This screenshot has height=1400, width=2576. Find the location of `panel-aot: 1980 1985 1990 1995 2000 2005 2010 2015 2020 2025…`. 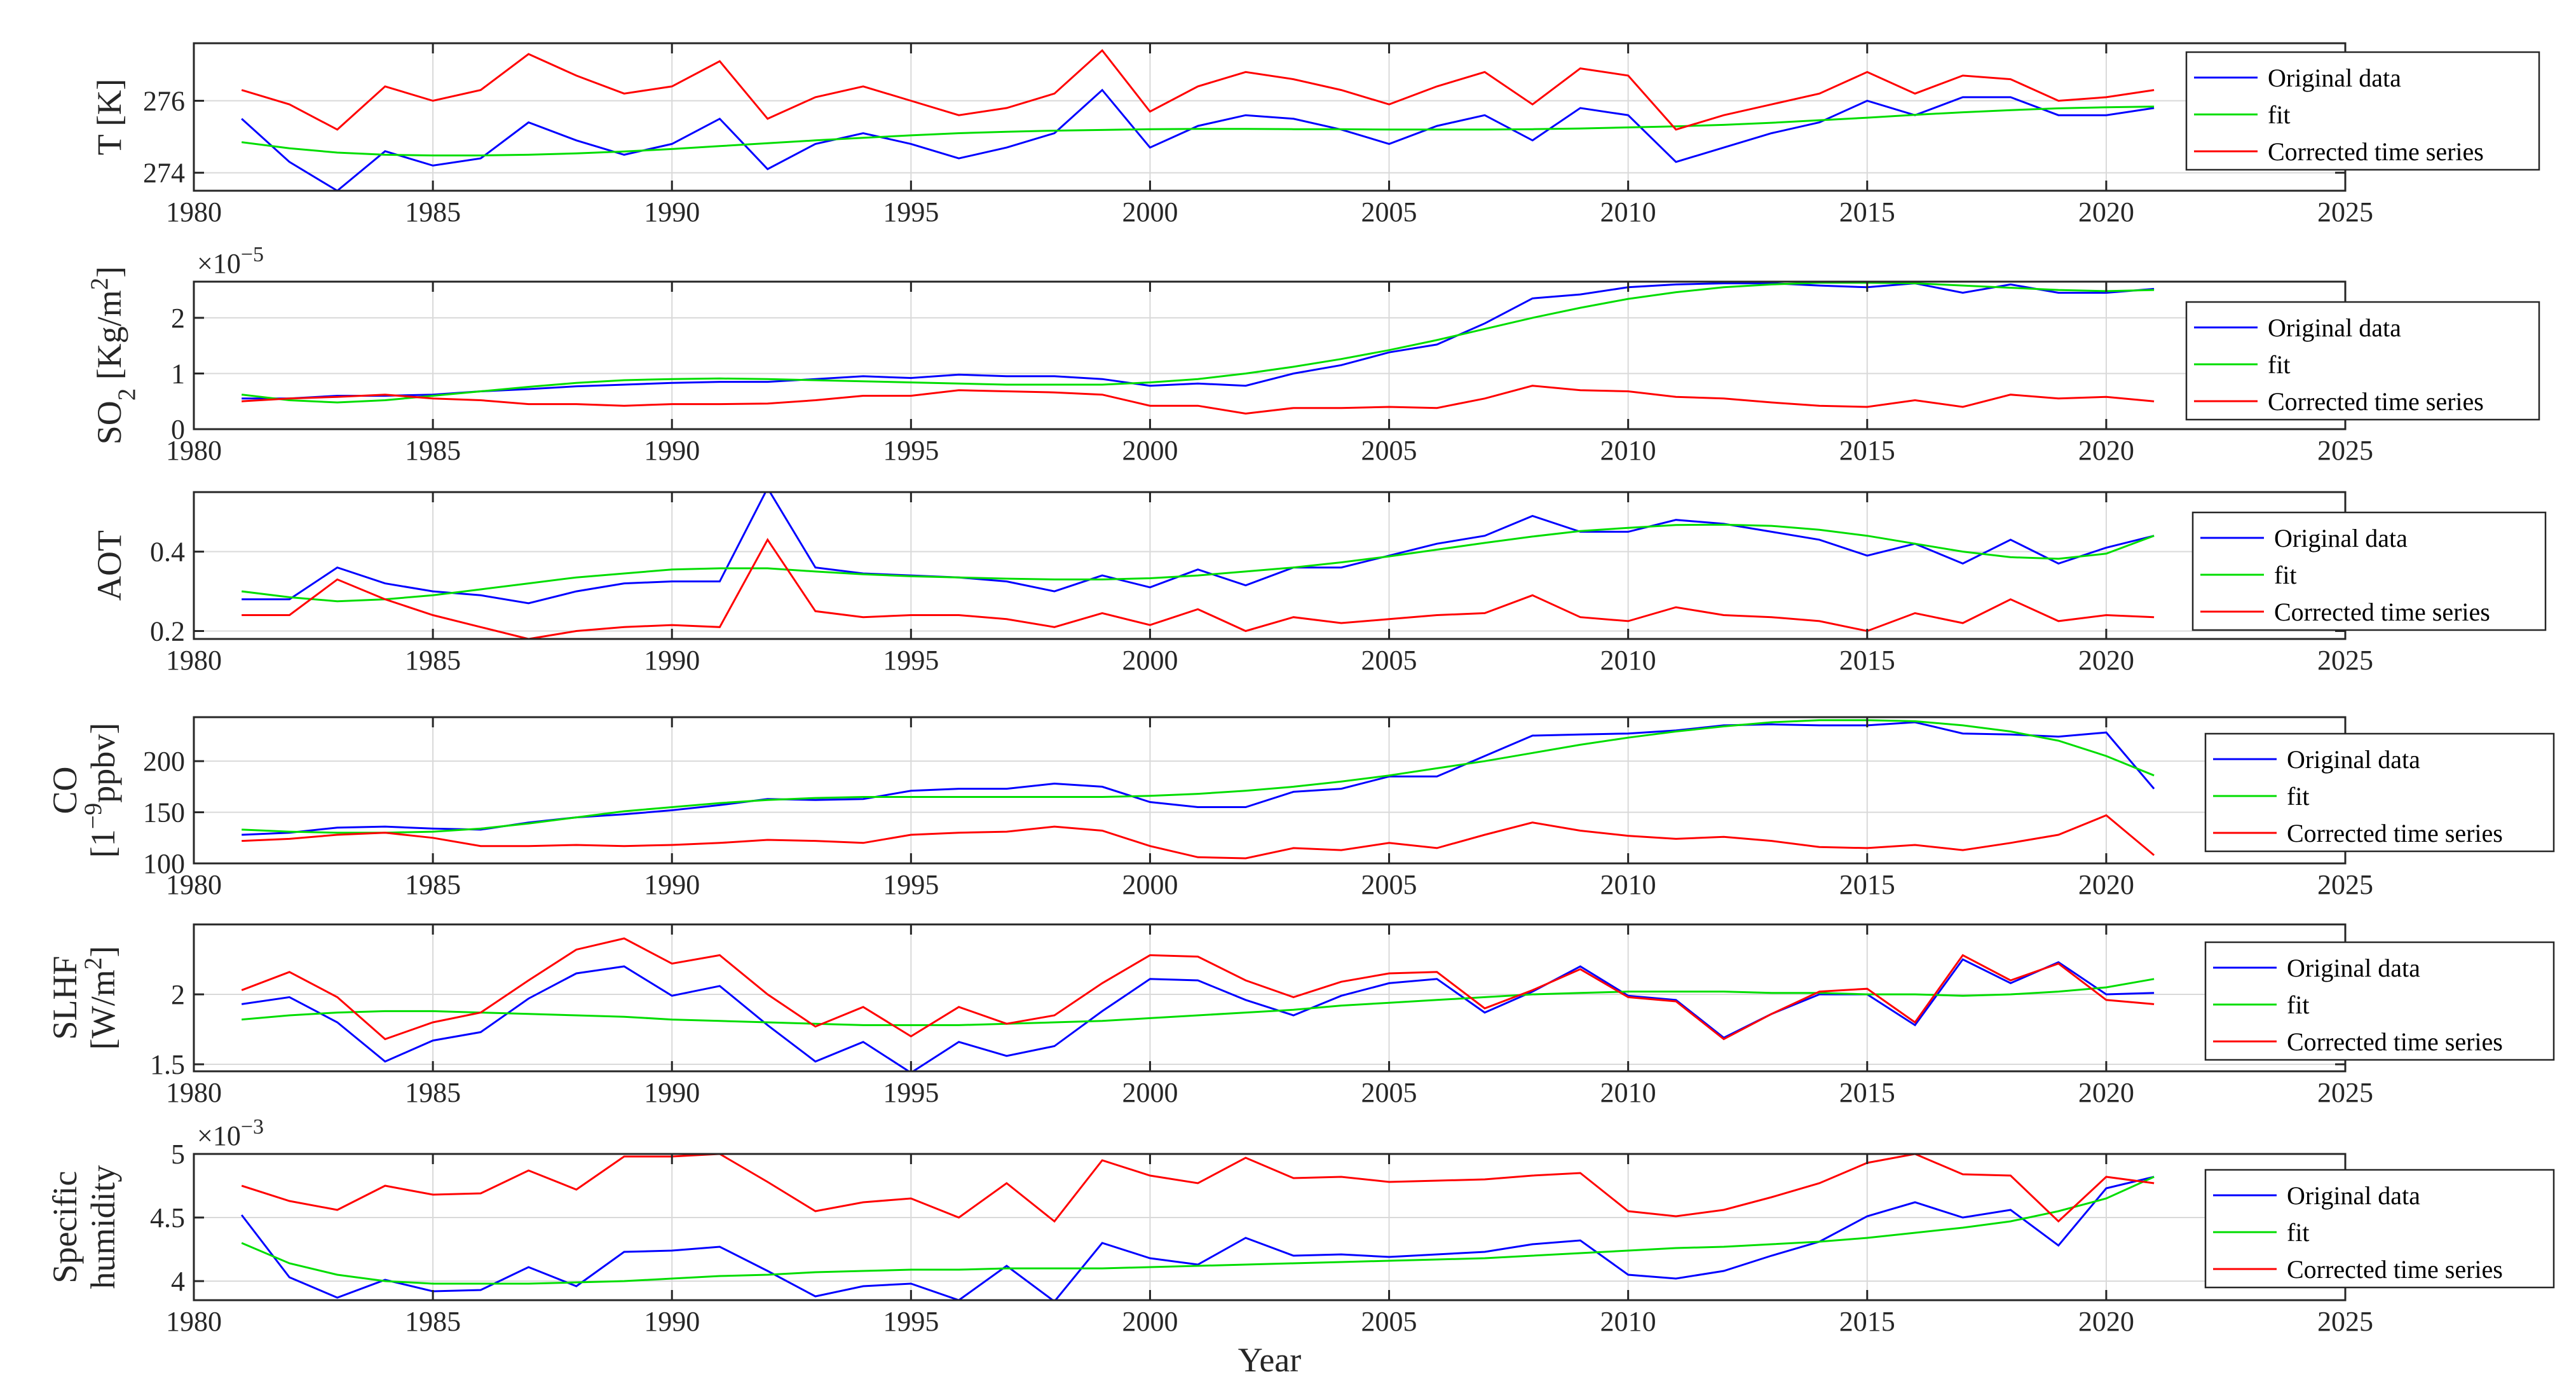

panel-aot: 1980 1985 1990 1995 2000 2005 2010 2015 2020 2025… is located at coordinates (1318, 583).